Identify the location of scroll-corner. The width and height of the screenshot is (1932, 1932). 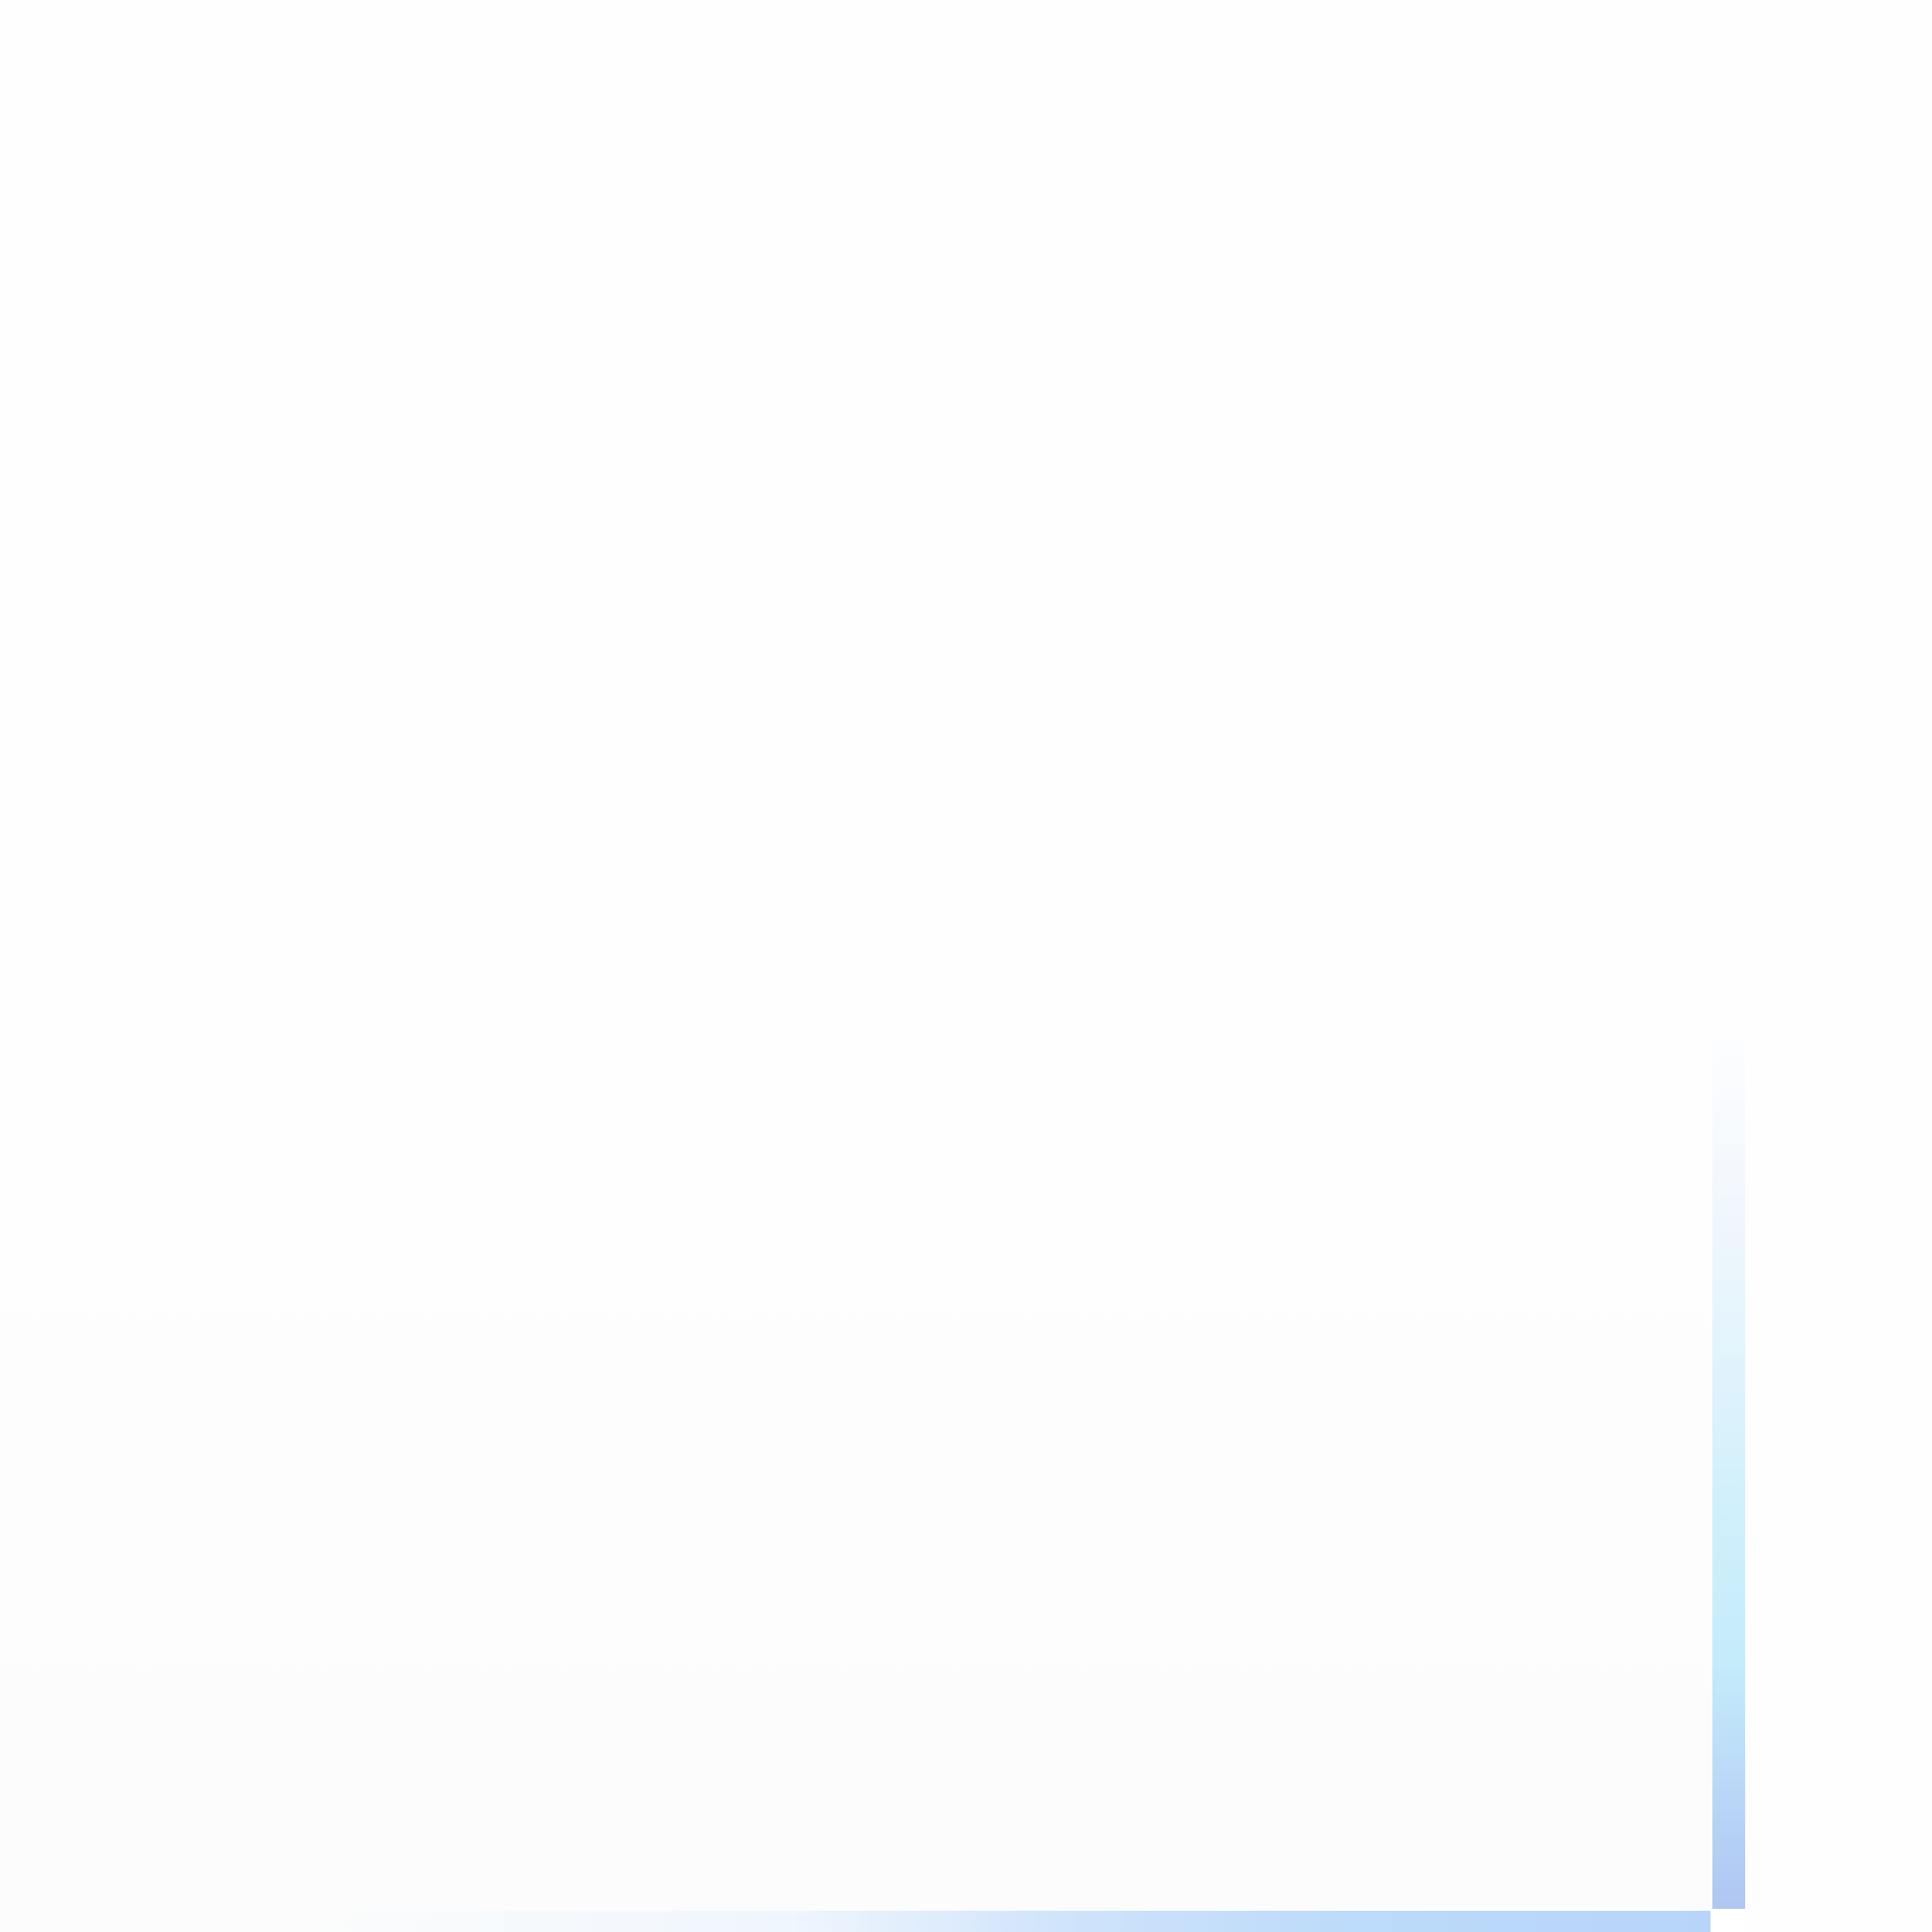
(1728, 1921).